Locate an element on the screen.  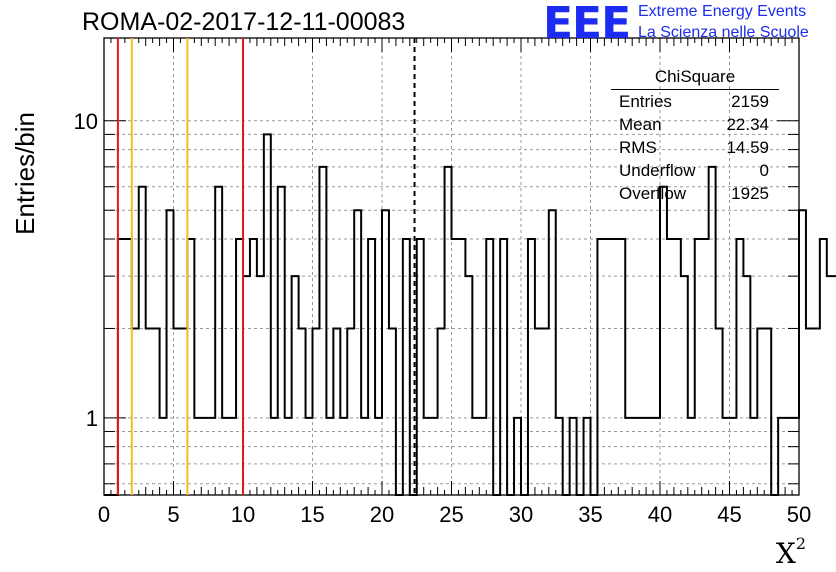
x-tick-label: 25 is located at coordinates (451, 514).